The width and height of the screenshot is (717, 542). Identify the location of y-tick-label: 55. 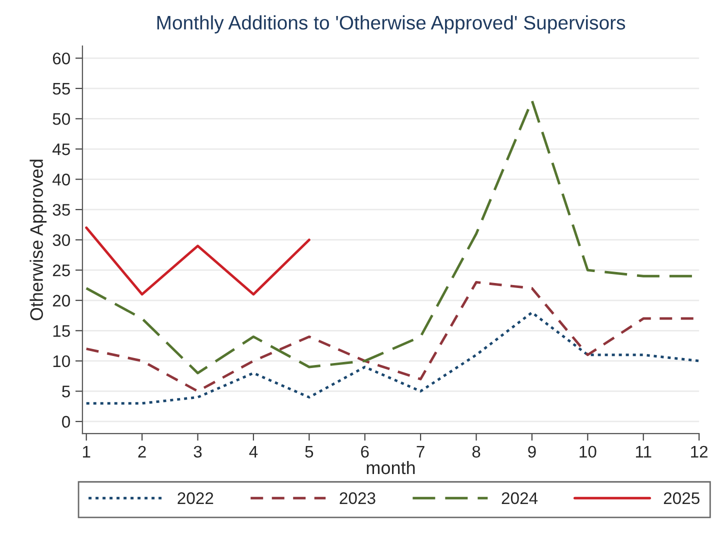
(61, 89).